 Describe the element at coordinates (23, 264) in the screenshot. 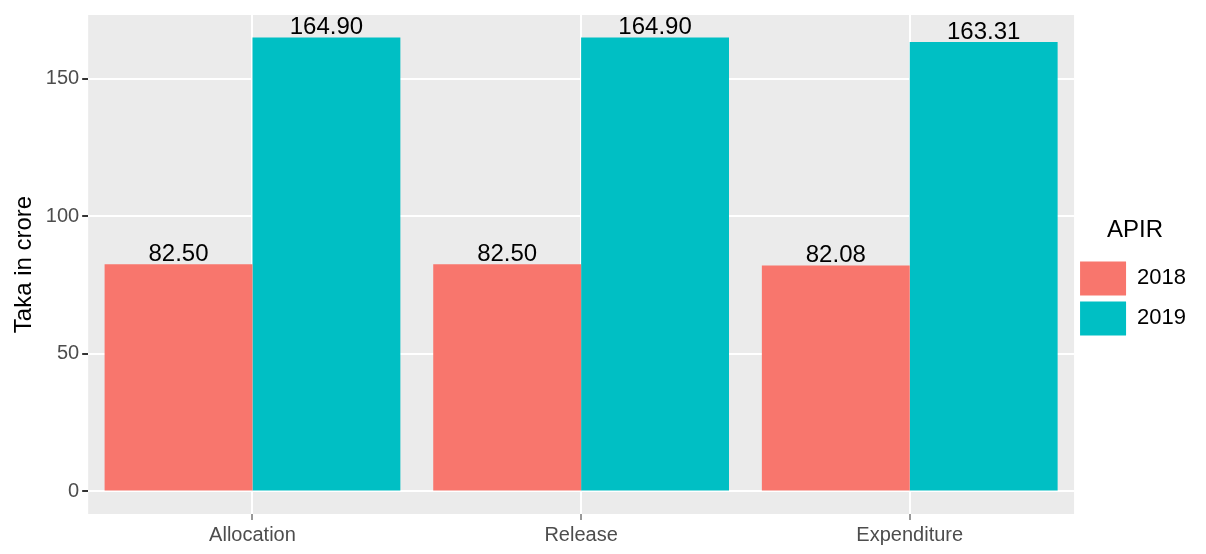

I see `y-axis-title: Taka in crore` at that location.